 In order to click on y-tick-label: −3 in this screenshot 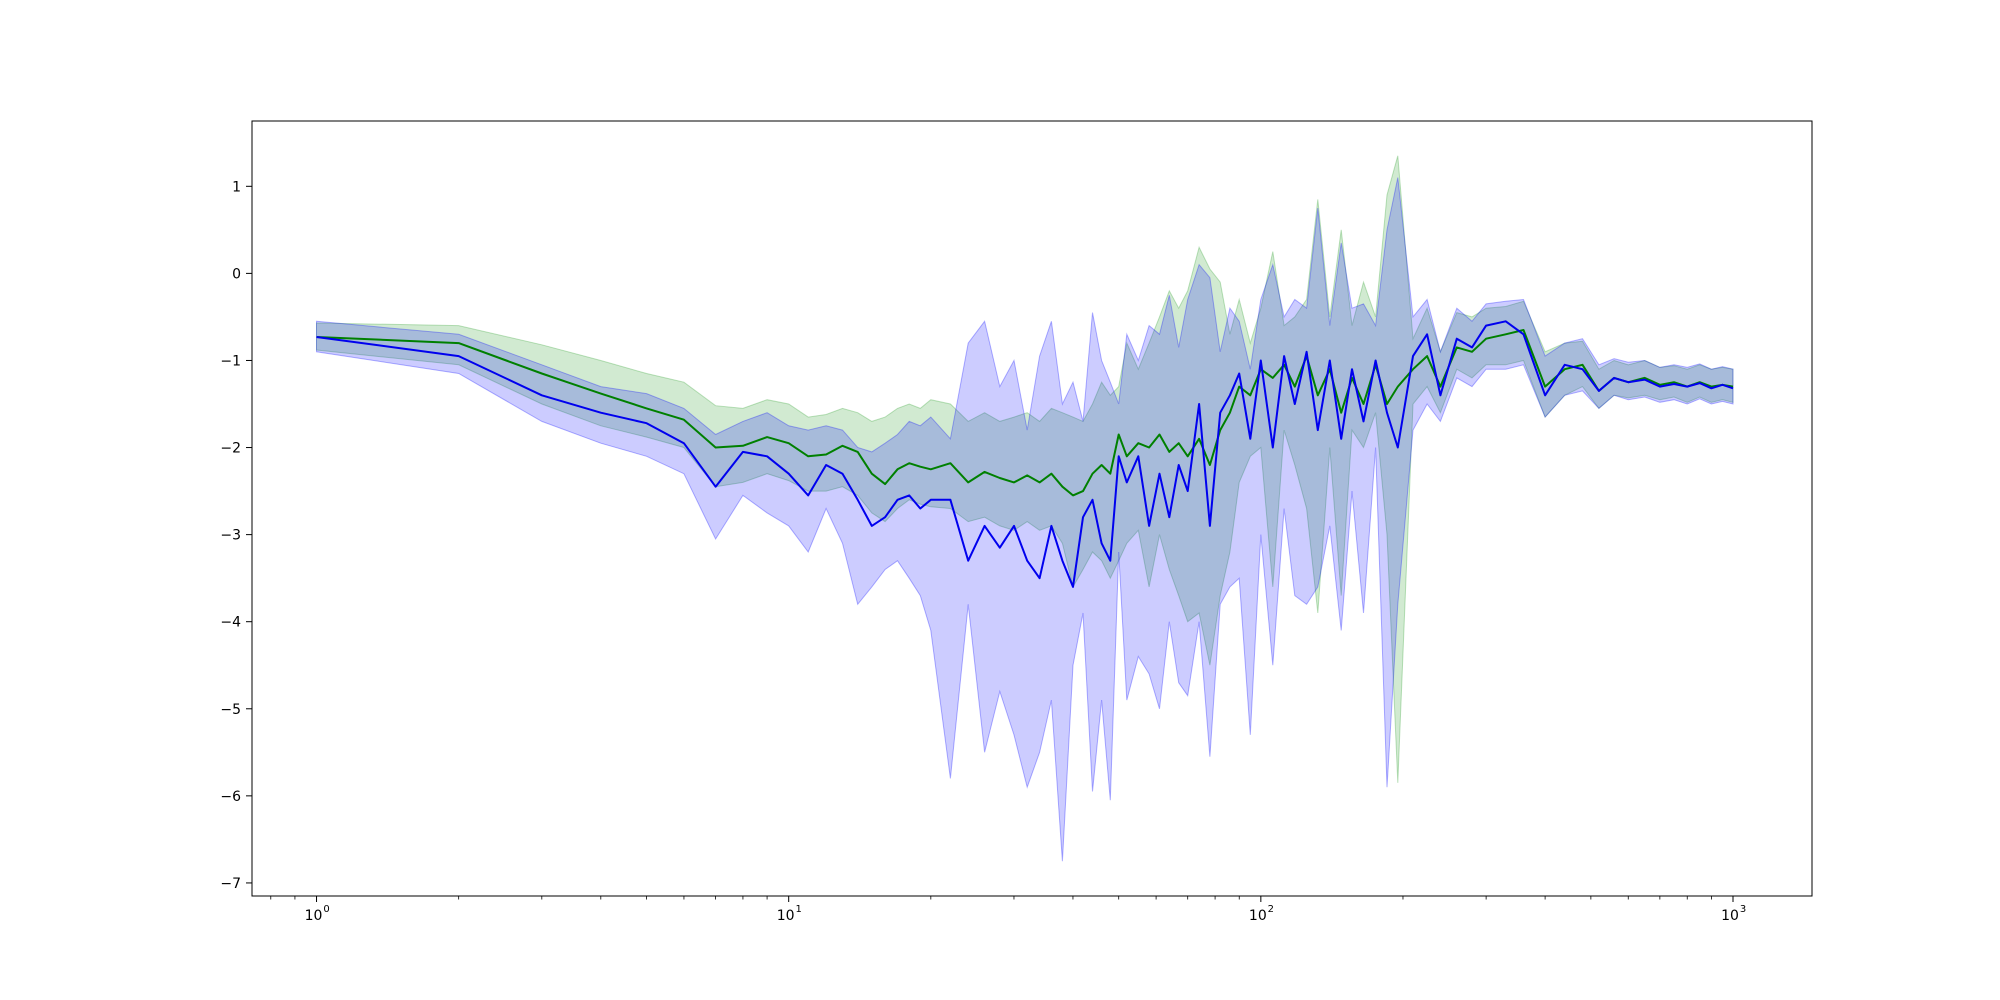, I will do `click(230, 536)`.